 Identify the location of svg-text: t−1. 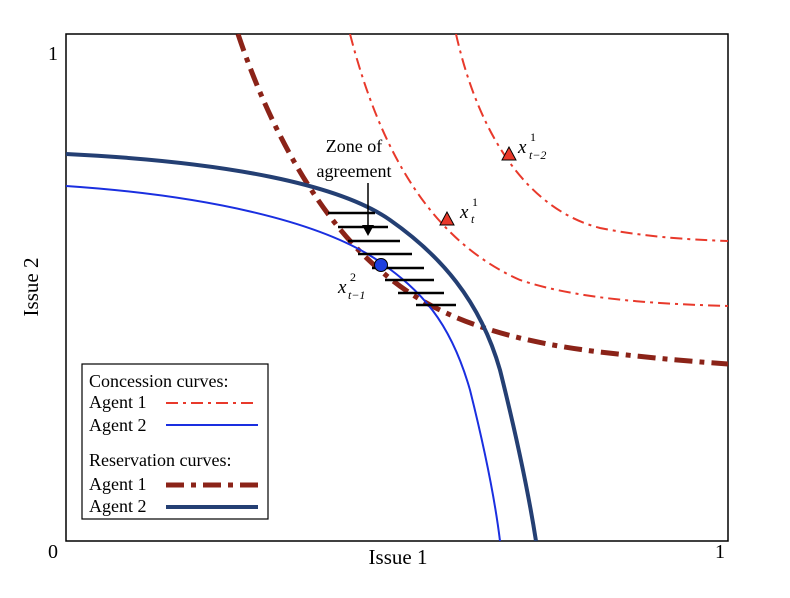
(356, 295).